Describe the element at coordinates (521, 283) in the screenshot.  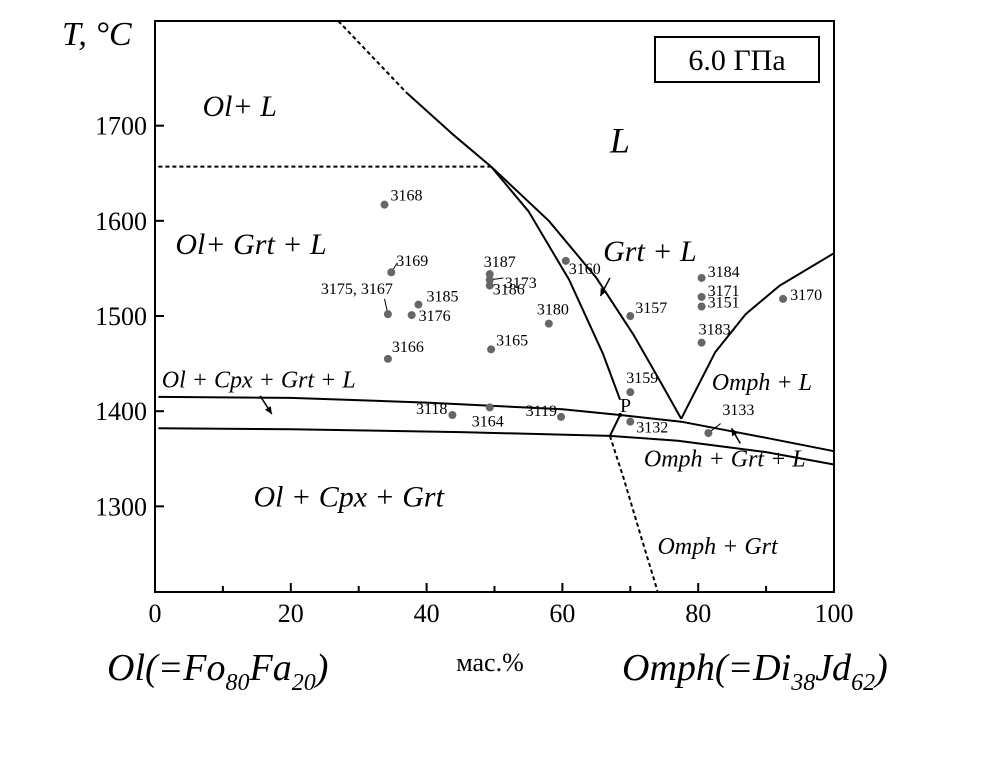
I see `experiment-point-label: 3173` at that location.